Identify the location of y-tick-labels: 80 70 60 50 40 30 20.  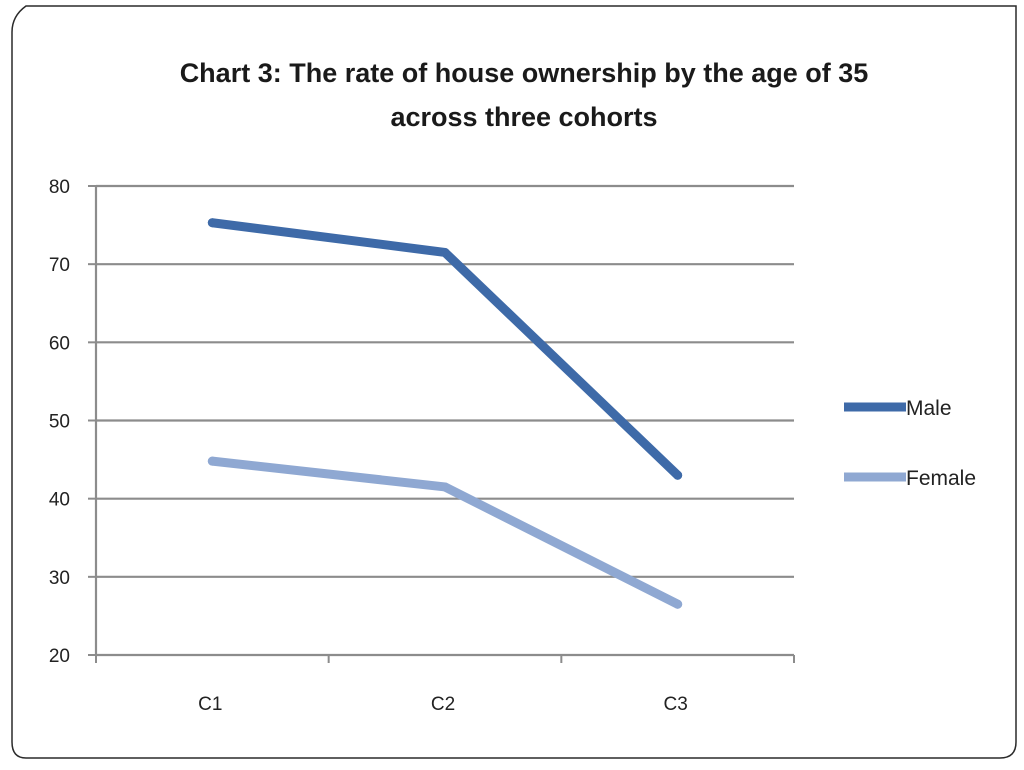
(59, 422).